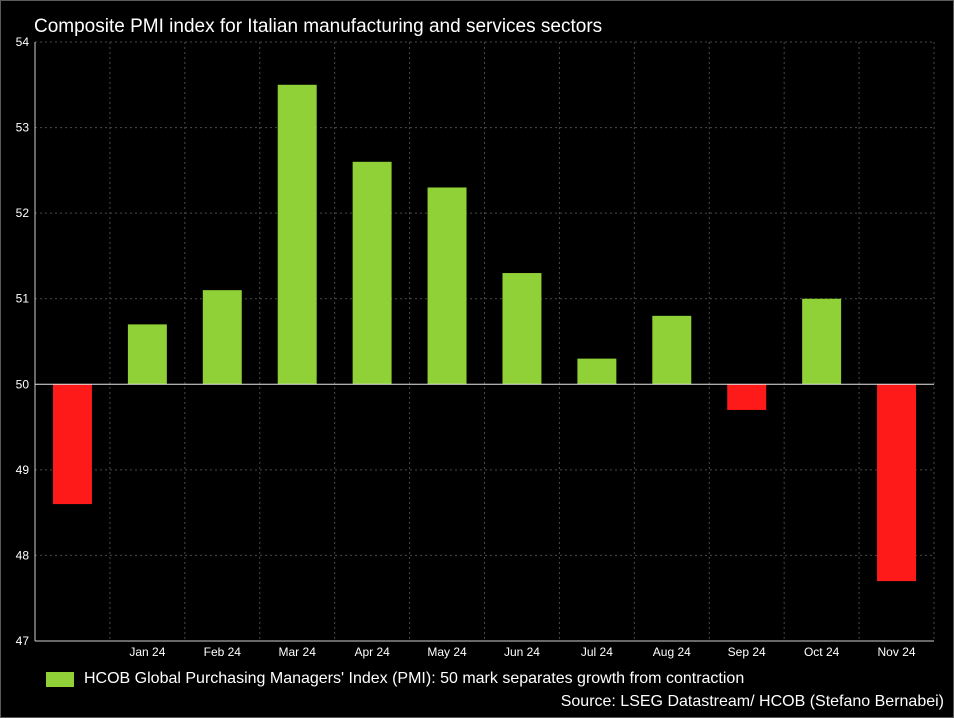  What do you see at coordinates (23, 42) in the screenshot?
I see `y-tick-label: 54` at bounding box center [23, 42].